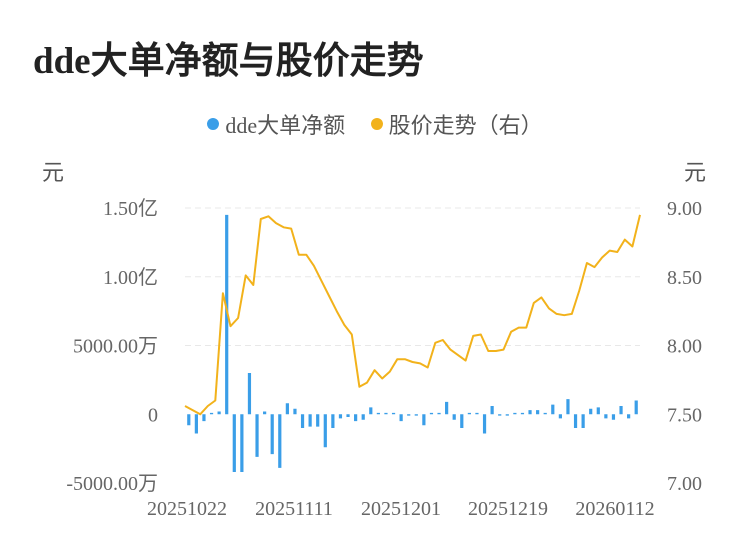  Describe the element at coordinates (130, 277) in the screenshot. I see `y-left-tick-label: 1.00亿` at that location.